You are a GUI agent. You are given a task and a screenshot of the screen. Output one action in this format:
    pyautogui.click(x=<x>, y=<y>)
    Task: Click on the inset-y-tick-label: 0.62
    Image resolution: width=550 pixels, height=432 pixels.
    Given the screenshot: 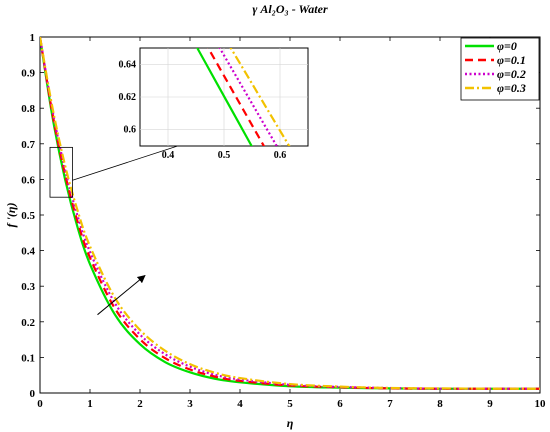 What is the action you would take?
    pyautogui.click(x=128, y=97)
    